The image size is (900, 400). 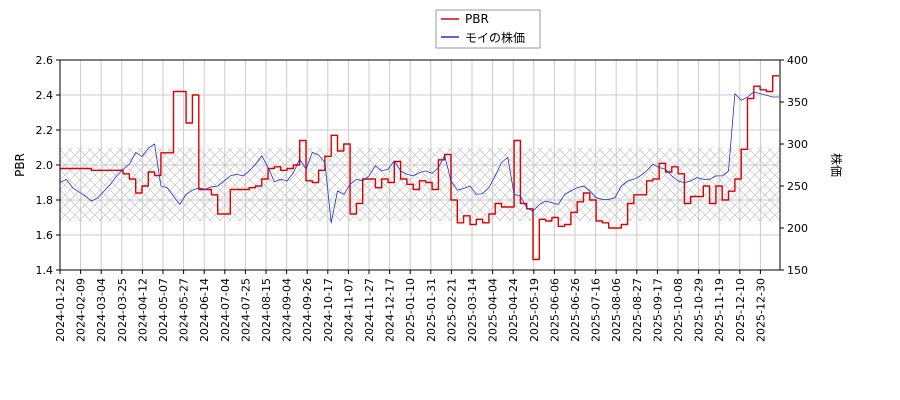 I want to click on x-tick-label: 2025-04-04, so click(x=493, y=310).